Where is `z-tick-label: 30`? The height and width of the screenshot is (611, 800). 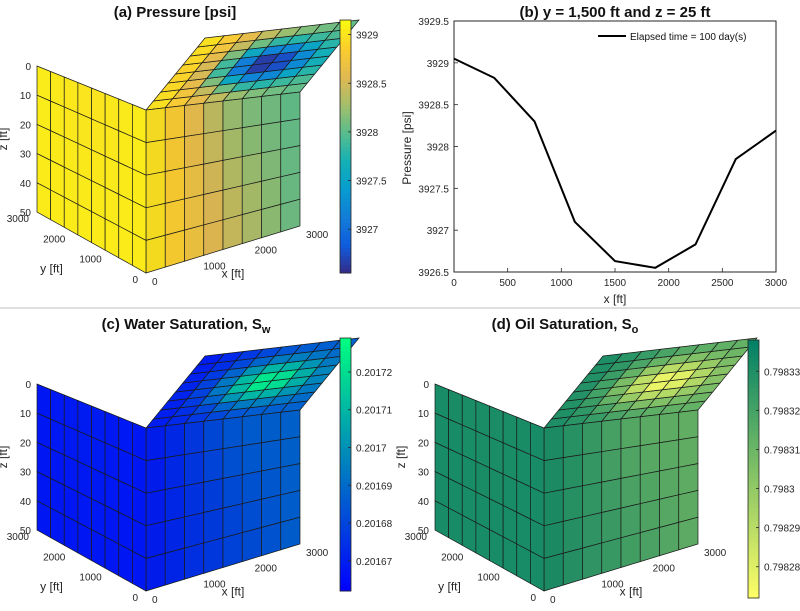
z-tick-label: 30 is located at coordinates (424, 473).